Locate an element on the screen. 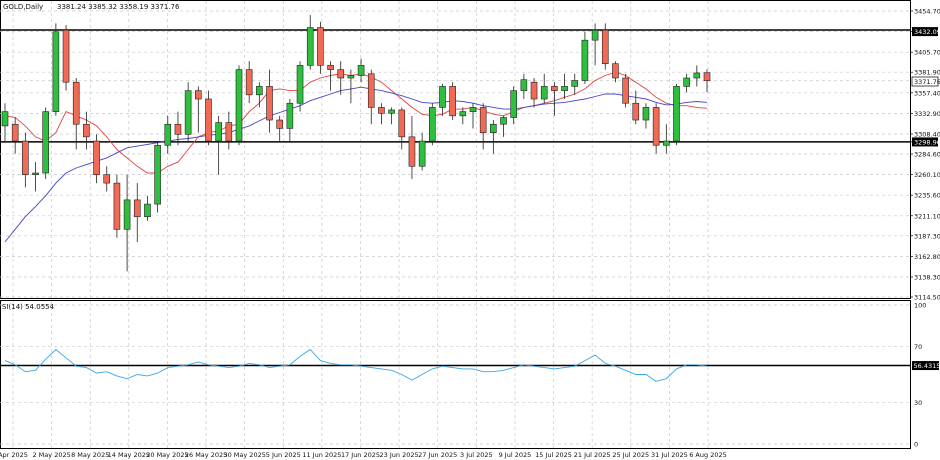 The height and width of the screenshot is (460, 940). date-tick-label: 9 Jul 2025 is located at coordinates (515, 455).